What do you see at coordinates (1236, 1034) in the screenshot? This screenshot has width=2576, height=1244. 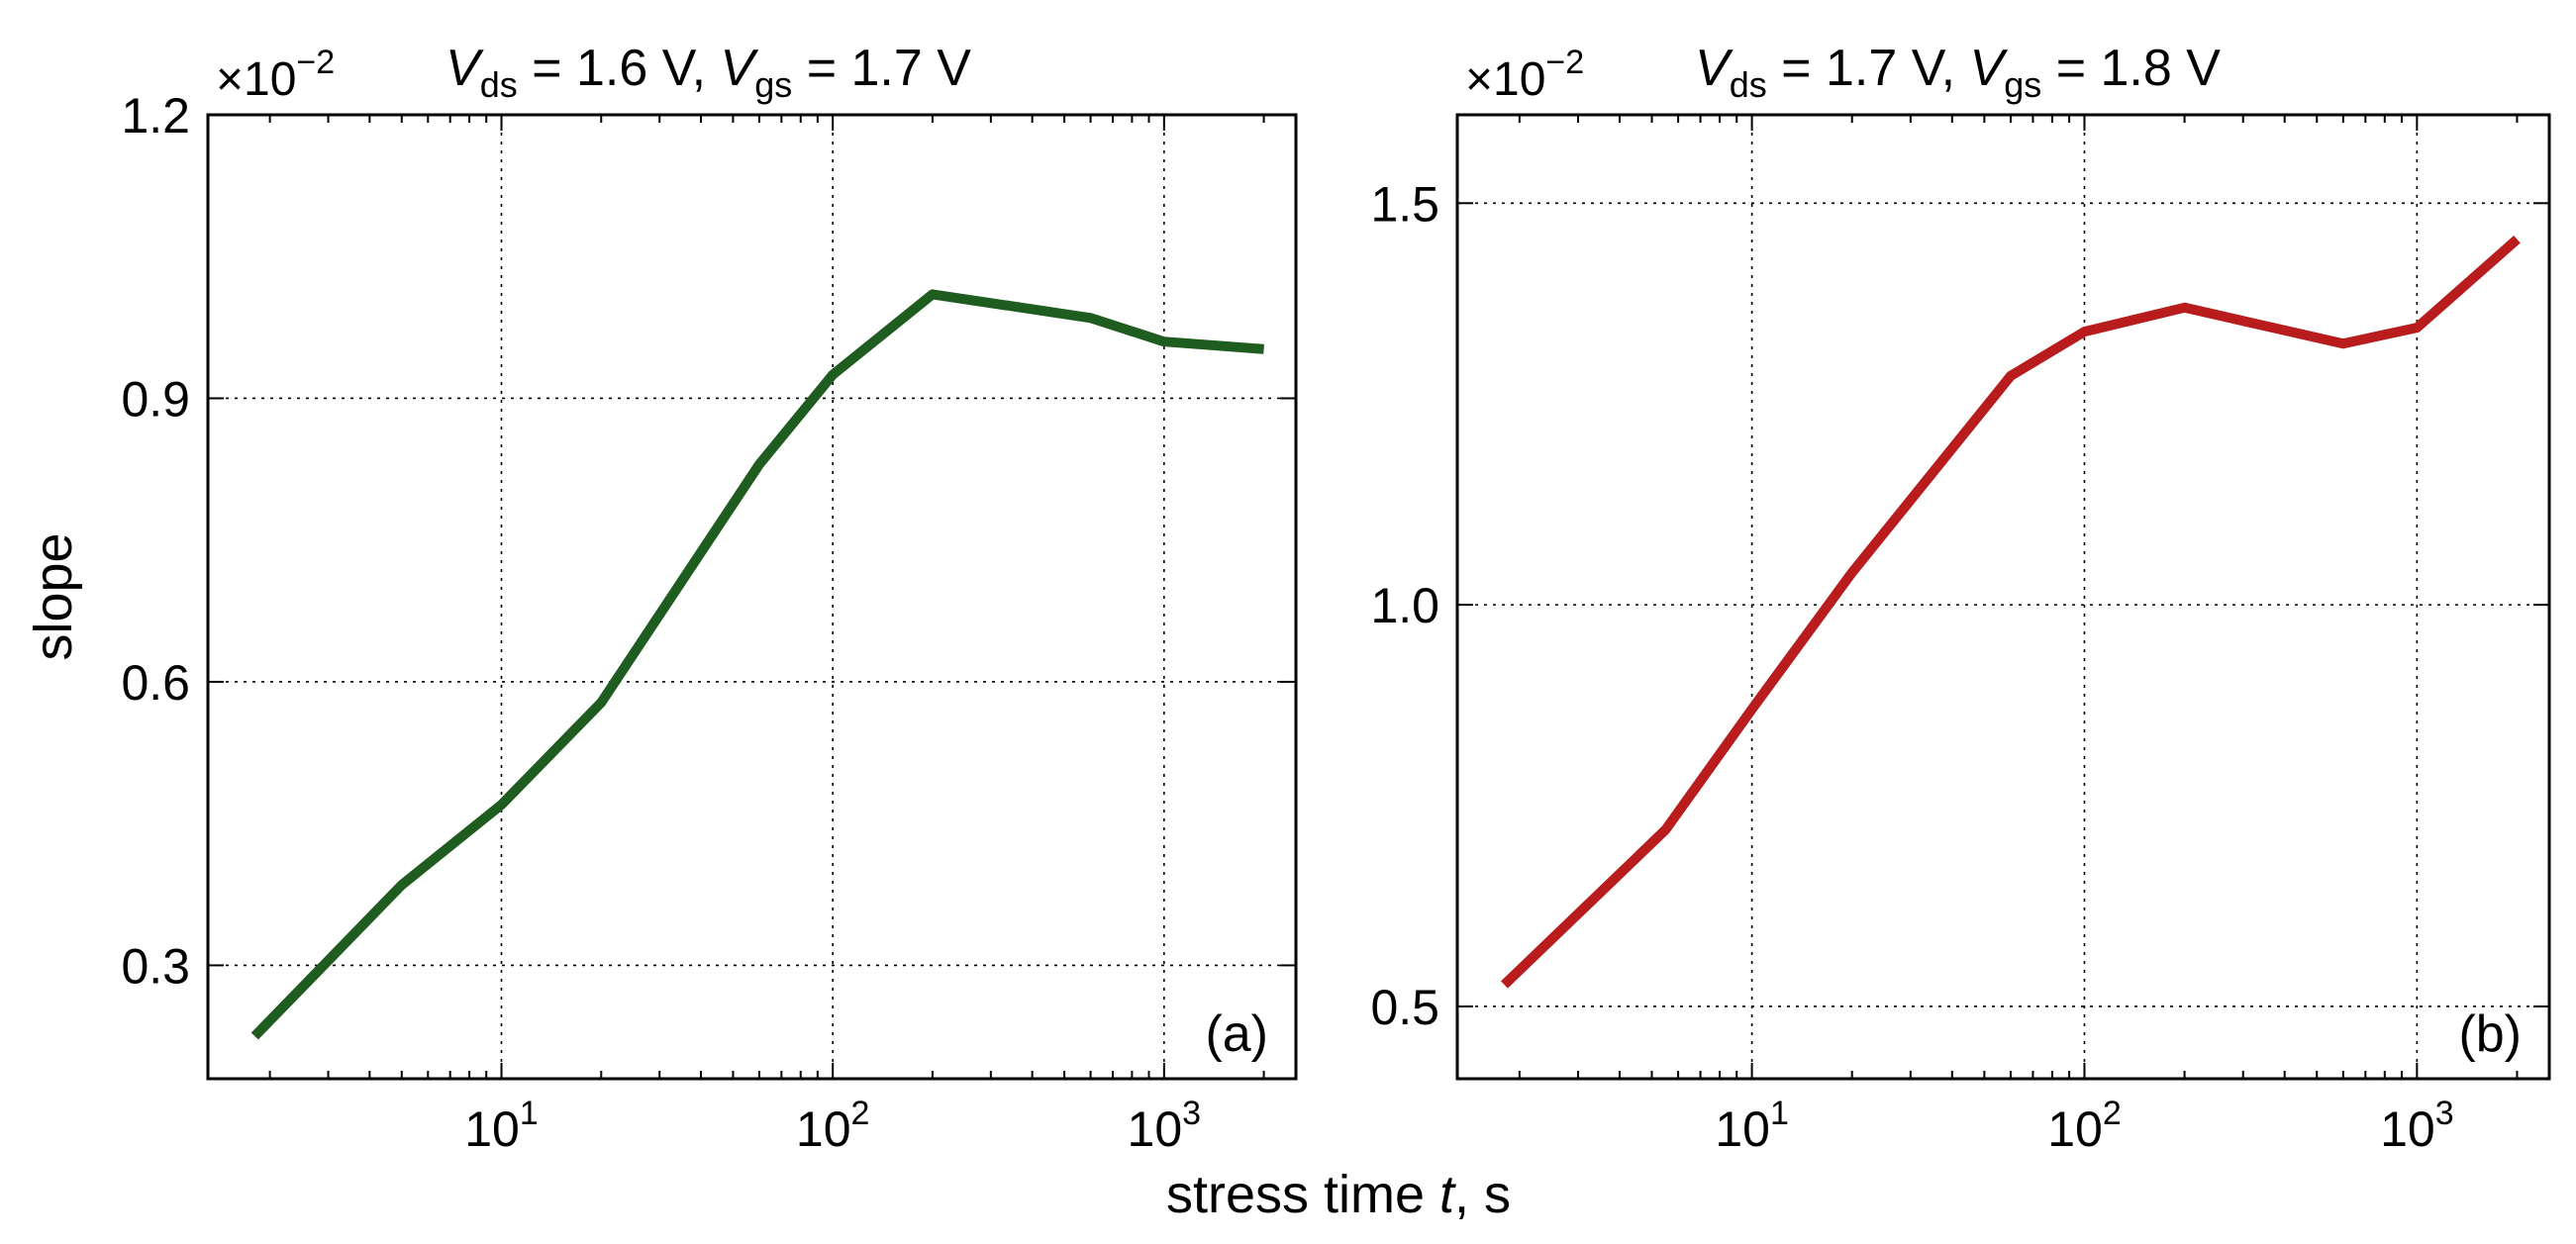 I see `panel-label: (a)` at bounding box center [1236, 1034].